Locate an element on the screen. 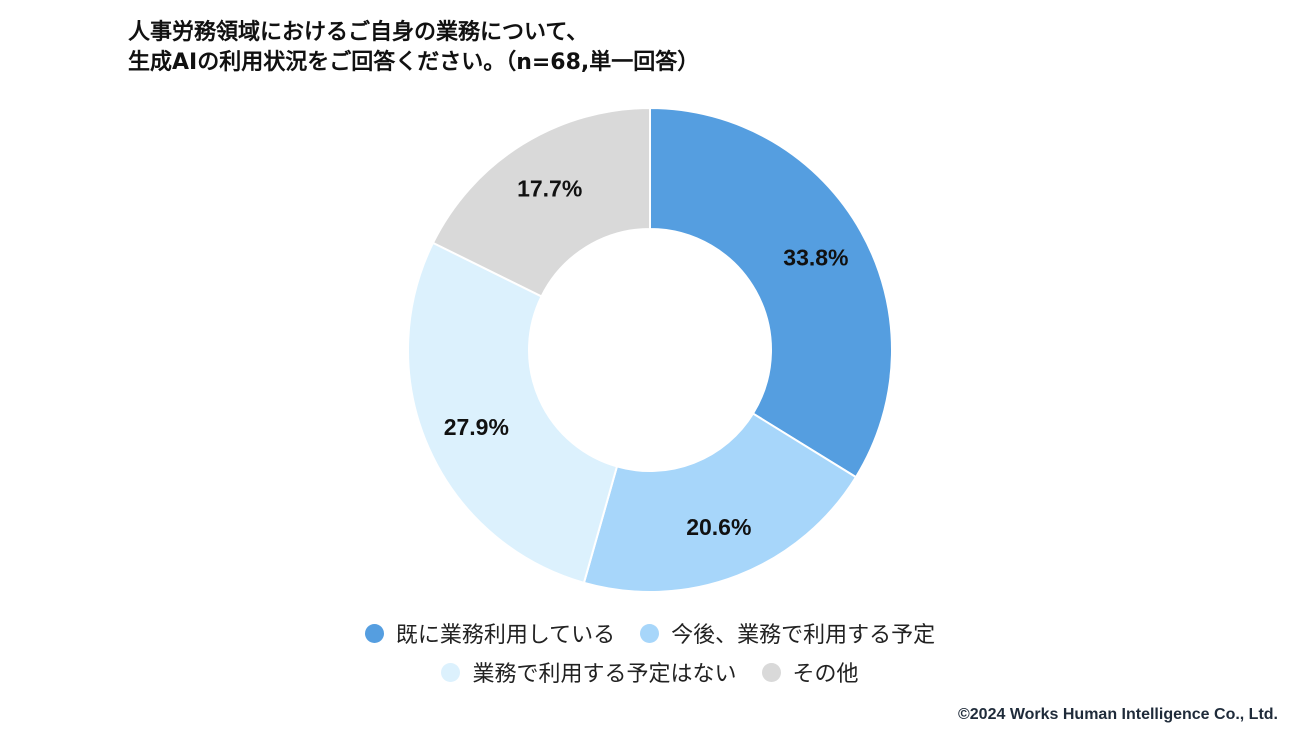 The width and height of the screenshot is (1300, 731). slice-no-plan is located at coordinates (513, 413).